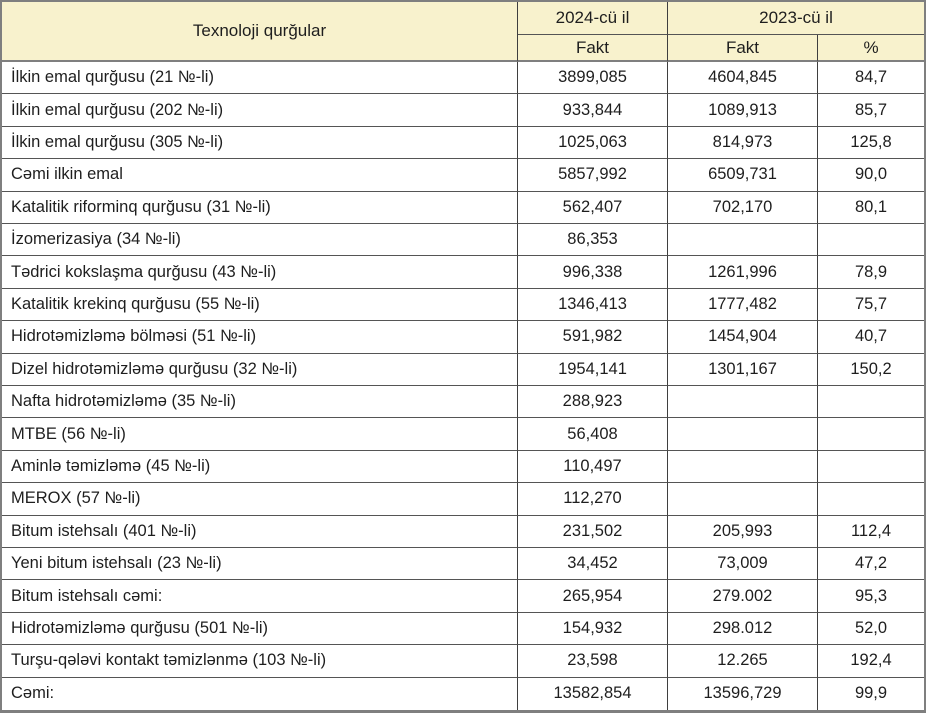  What do you see at coordinates (260, 32) in the screenshot?
I see `header-texnoloji-qurgular: Texnoloji qurğular` at bounding box center [260, 32].